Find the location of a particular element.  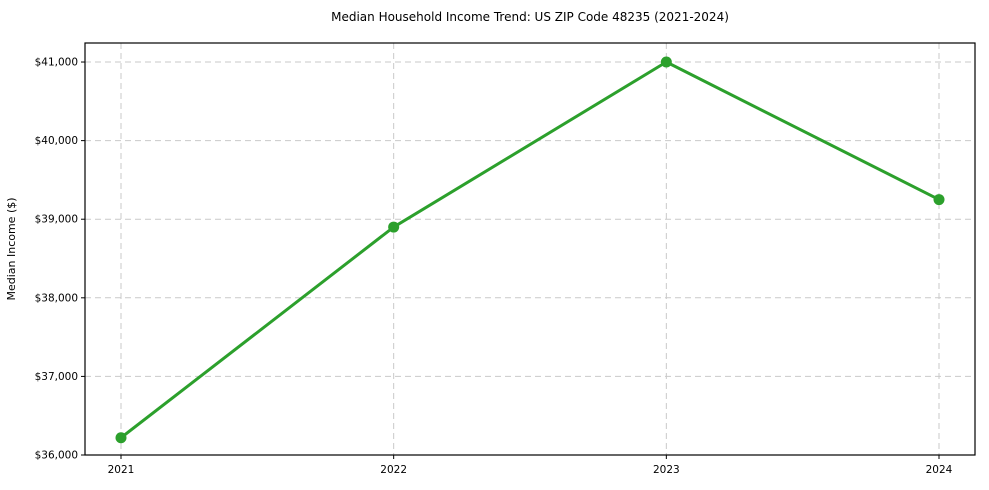

x-tick-label: 2022 is located at coordinates (393, 470).